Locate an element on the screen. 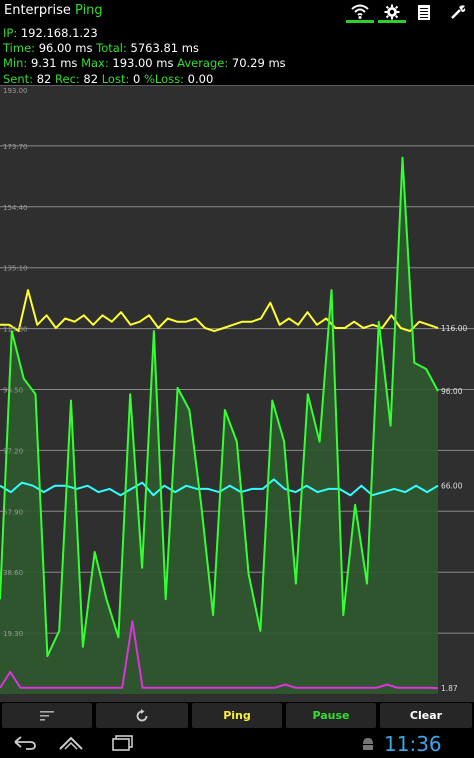  total-label: Total: is located at coordinates (111, 48).